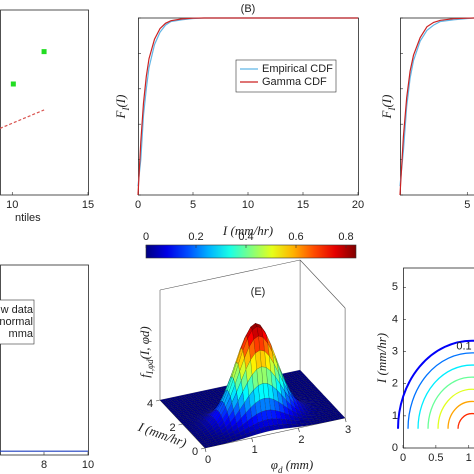 The height and width of the screenshot is (474, 474). Describe the element at coordinates (469, 458) in the screenshot. I see `x-tick-label: 1` at that location.